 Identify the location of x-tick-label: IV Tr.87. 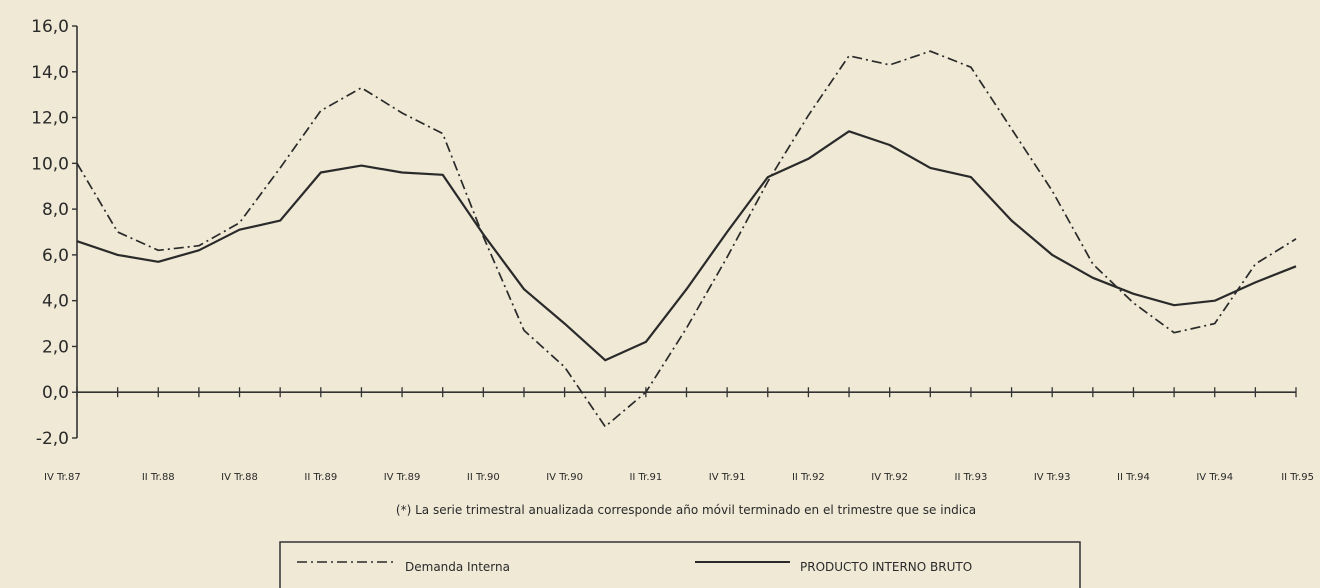
(62, 477).